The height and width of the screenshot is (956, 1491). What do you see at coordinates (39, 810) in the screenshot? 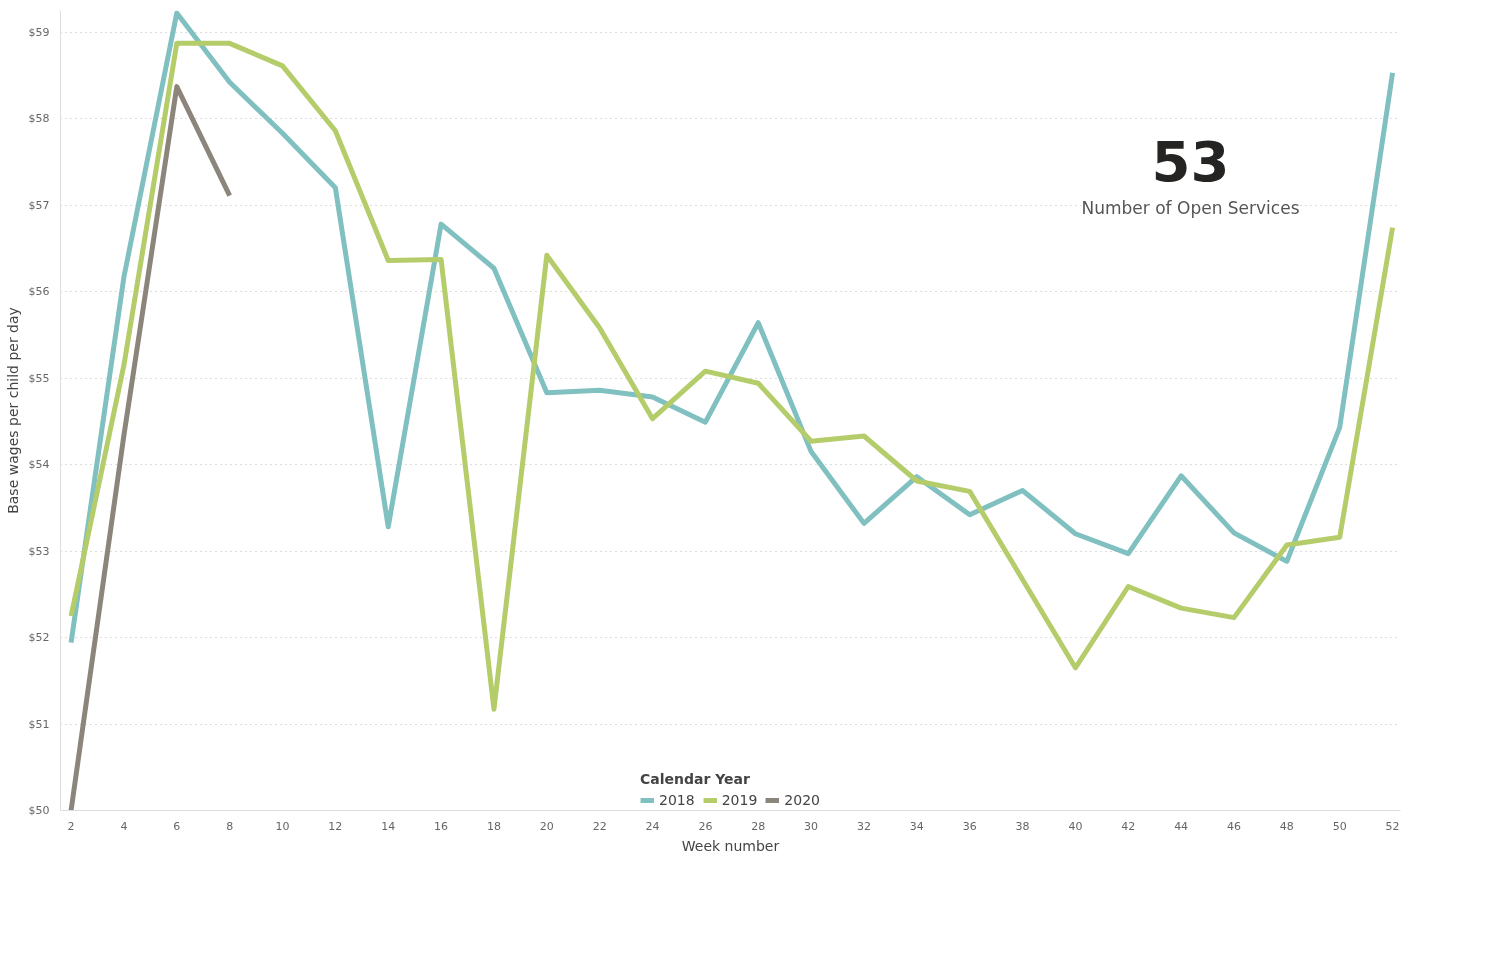
I see `y-tick-label: $50` at bounding box center [39, 810].